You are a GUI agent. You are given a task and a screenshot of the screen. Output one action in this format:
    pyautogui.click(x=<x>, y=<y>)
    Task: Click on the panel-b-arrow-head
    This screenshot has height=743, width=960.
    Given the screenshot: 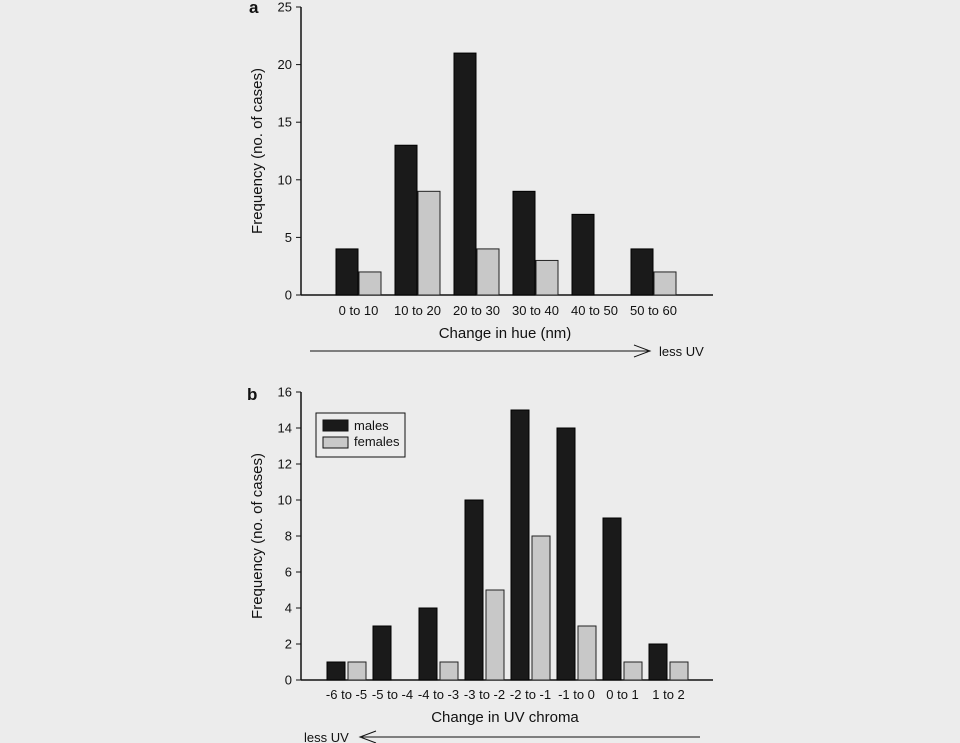 What is the action you would take?
    pyautogui.click(x=367, y=736)
    